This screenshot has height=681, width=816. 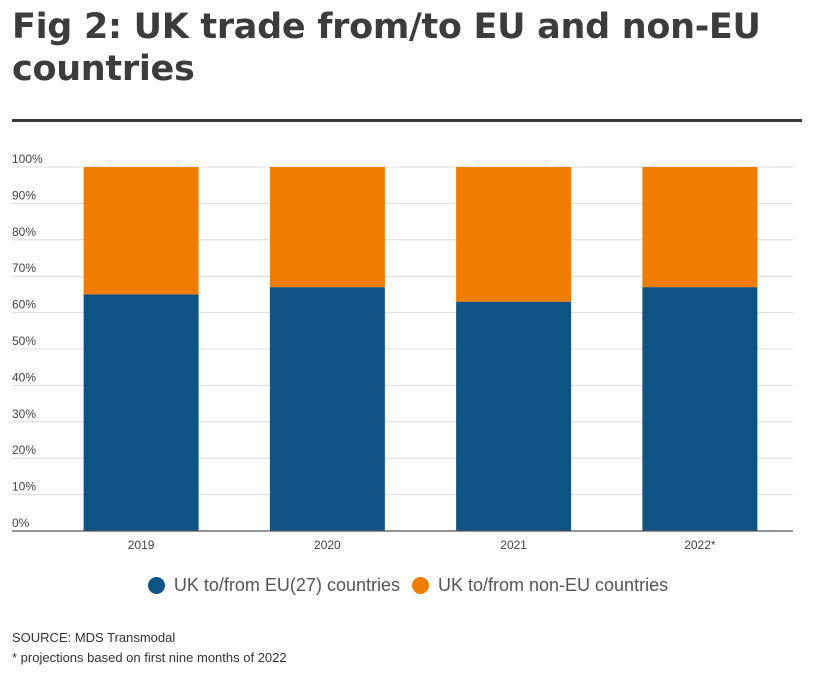 What do you see at coordinates (327, 545) in the screenshot?
I see `x-tick-label: 2020` at bounding box center [327, 545].